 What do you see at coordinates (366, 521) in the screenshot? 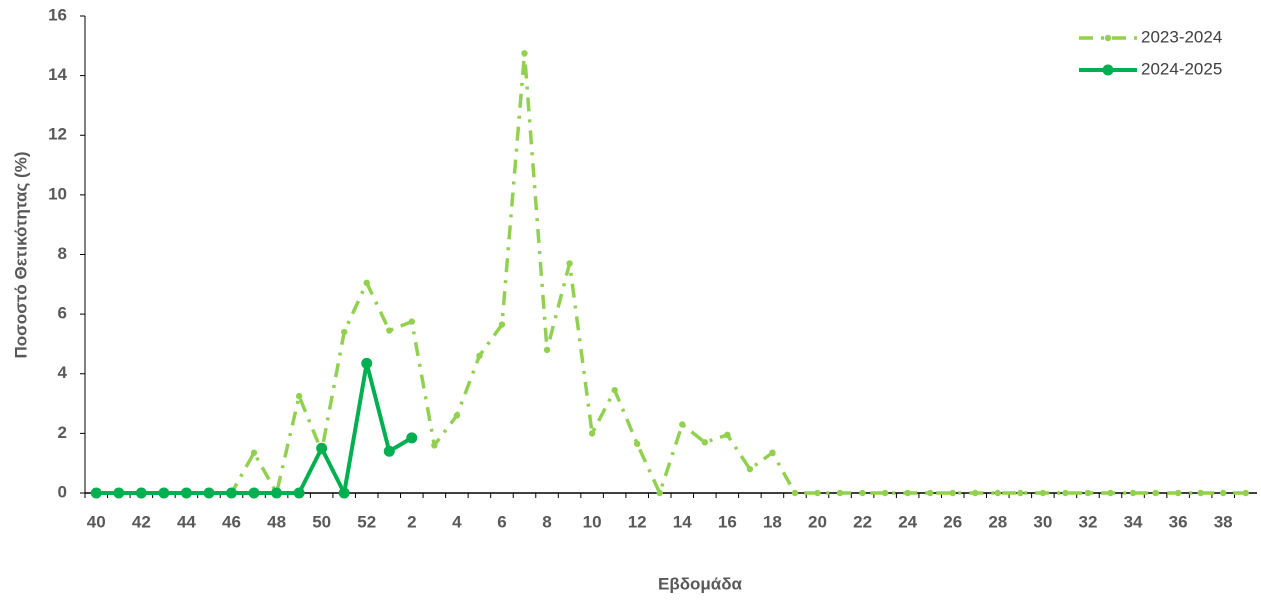
I see `x-tick-label: 52` at bounding box center [366, 521].